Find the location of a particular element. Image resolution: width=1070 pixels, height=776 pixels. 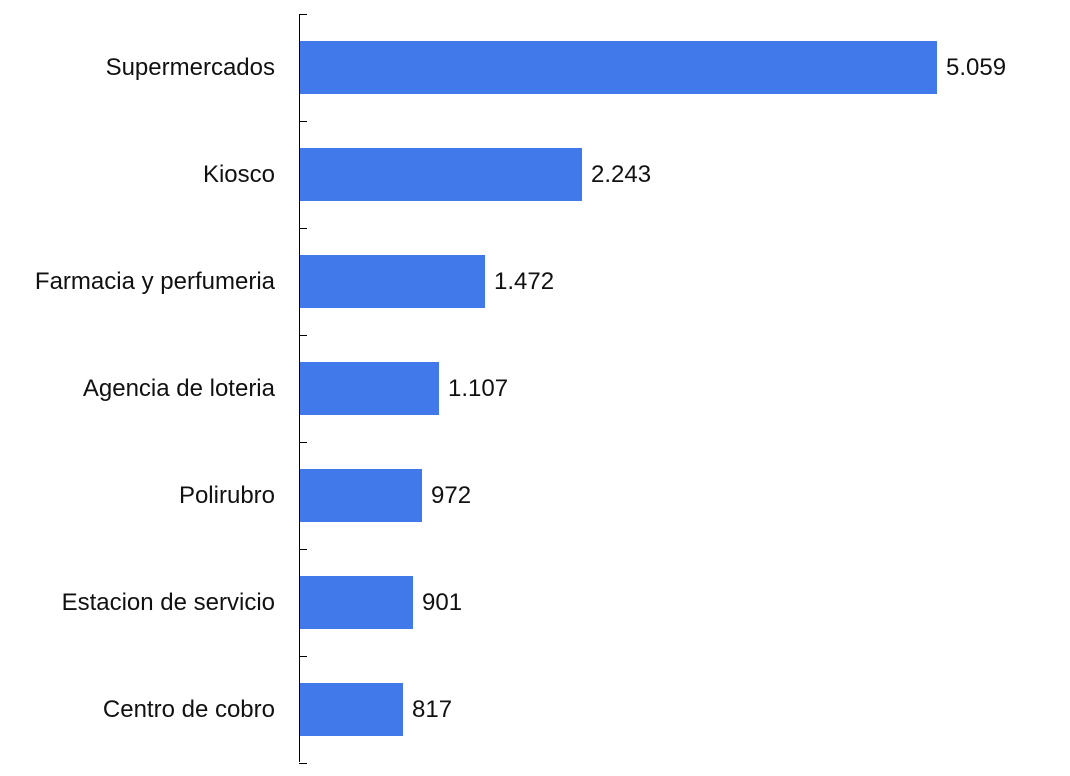

bar-row: Farmacia y perfumeria 1.472 is located at coordinates (535, 281).